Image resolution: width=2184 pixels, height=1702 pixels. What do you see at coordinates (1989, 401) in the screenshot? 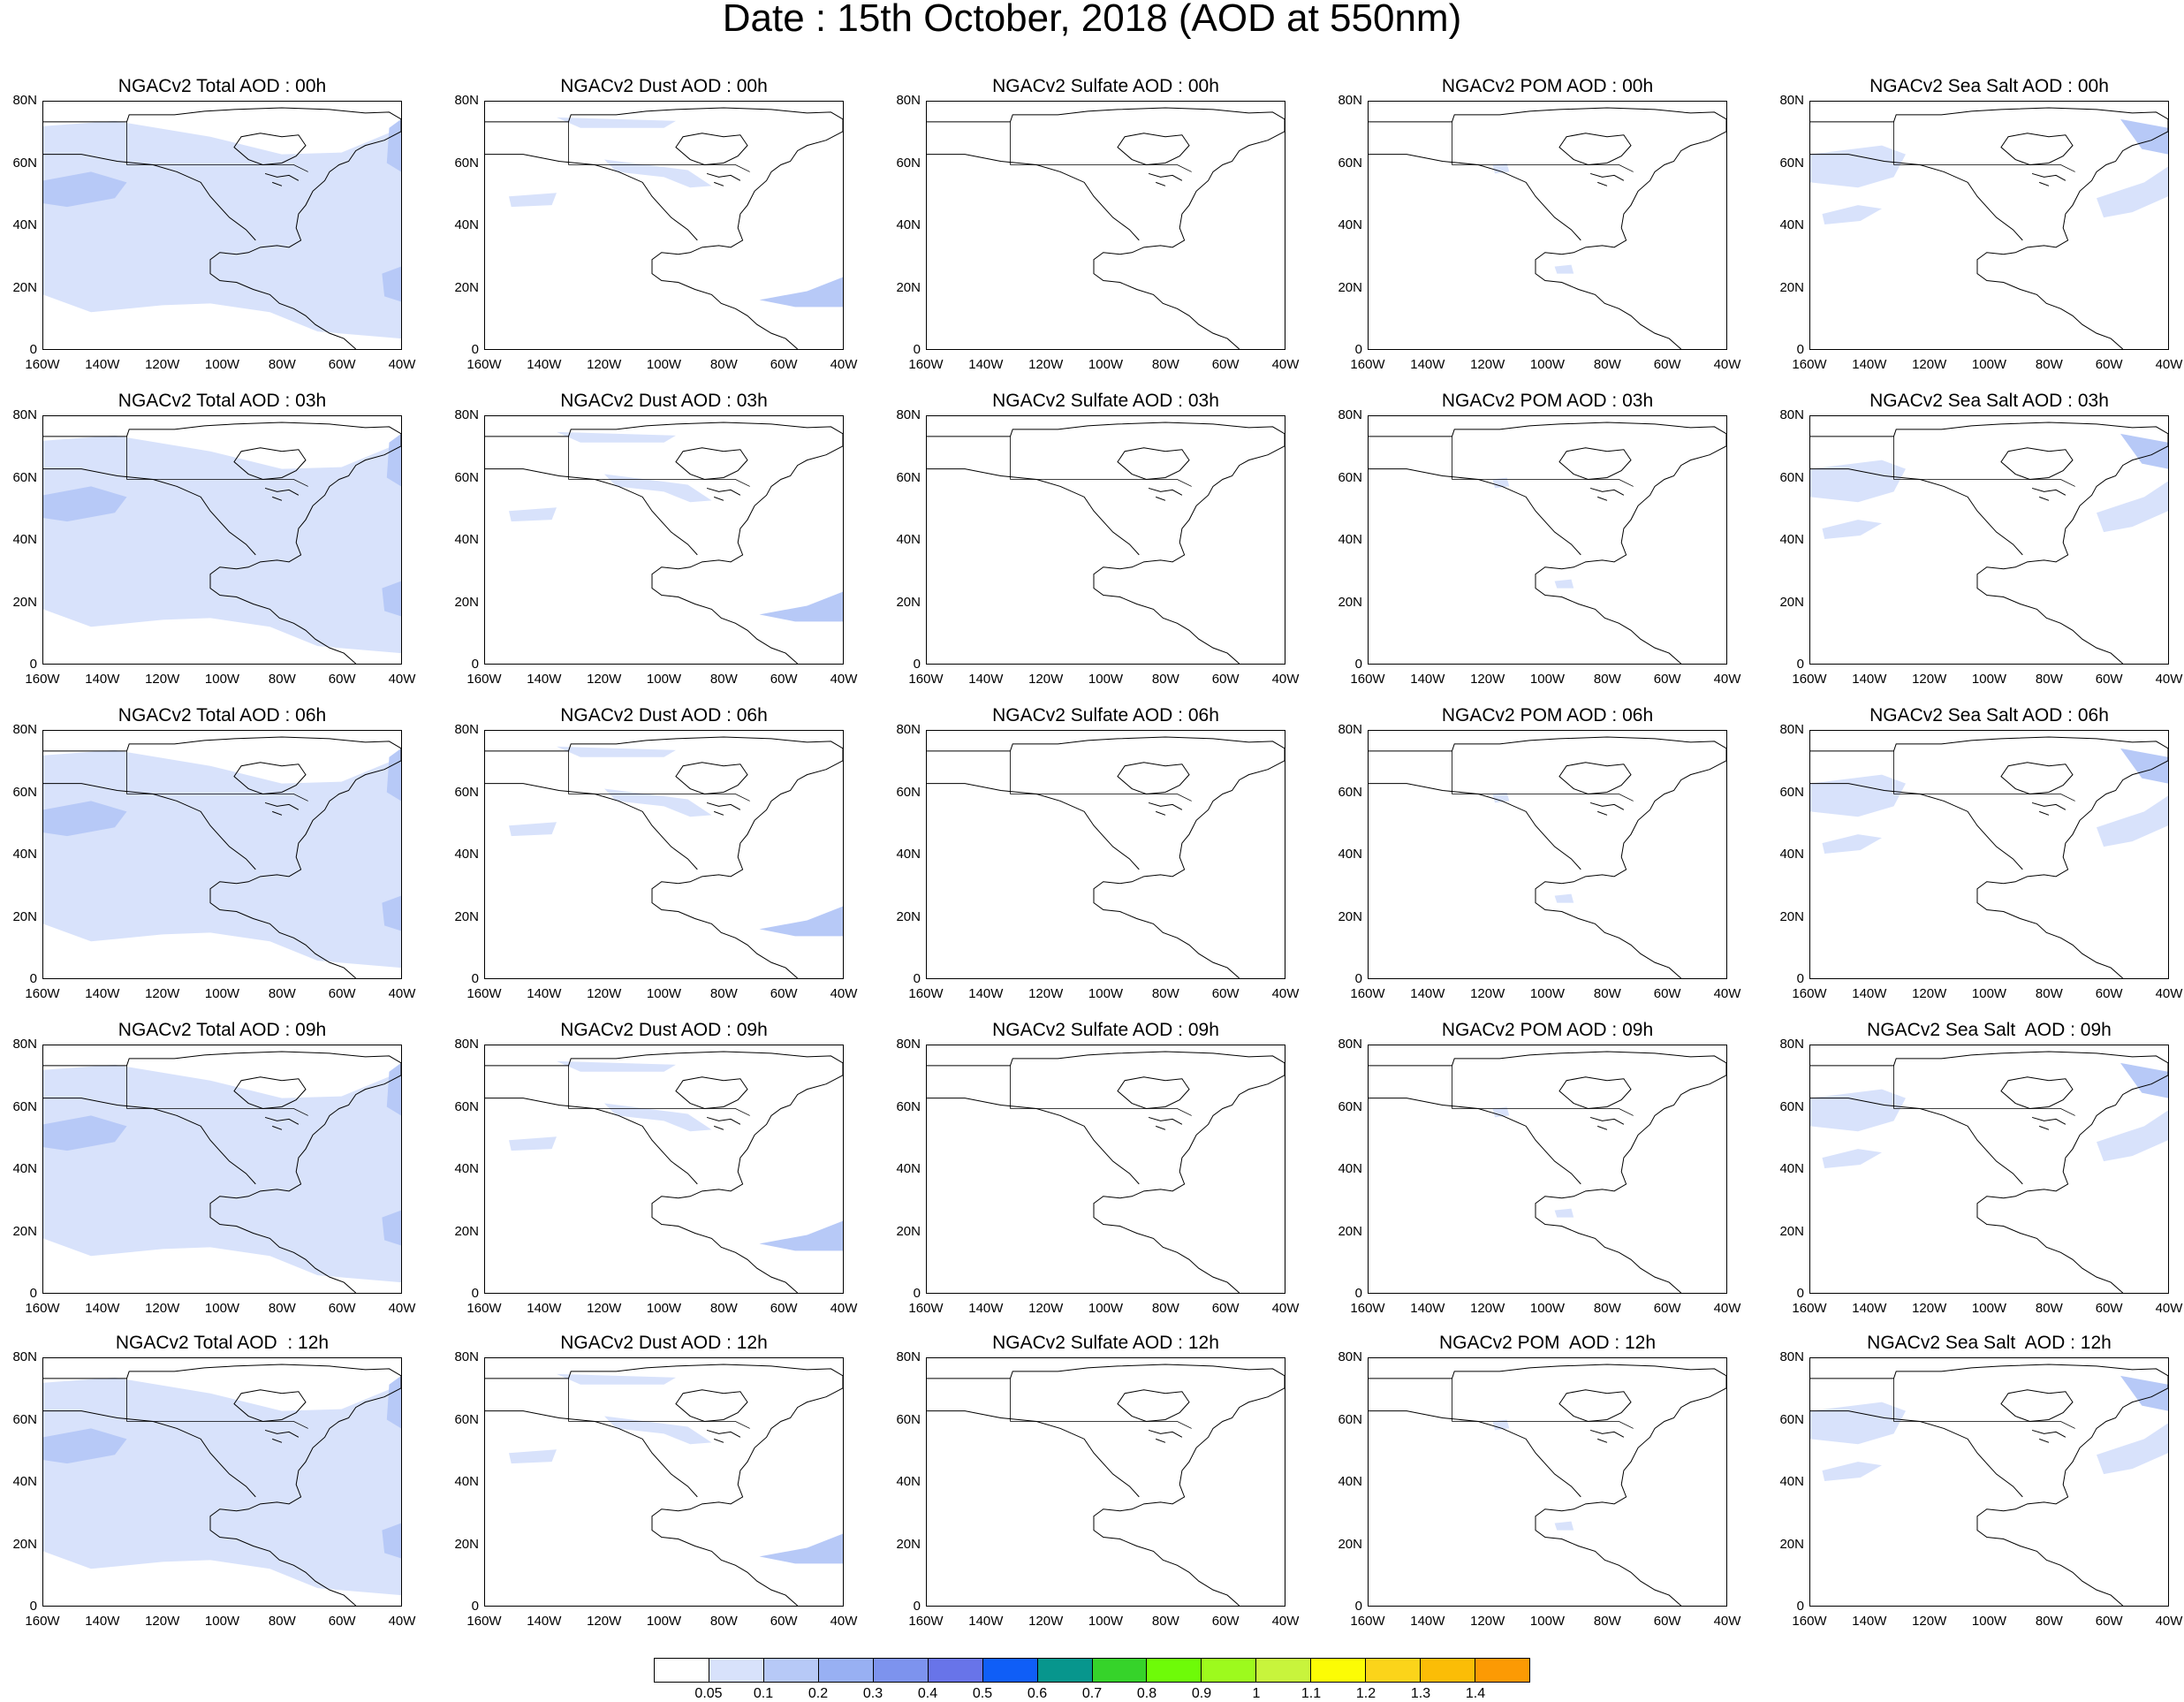
I see `panel-title: NGACv2 Sea Salt AOD : 03h` at bounding box center [1989, 401].